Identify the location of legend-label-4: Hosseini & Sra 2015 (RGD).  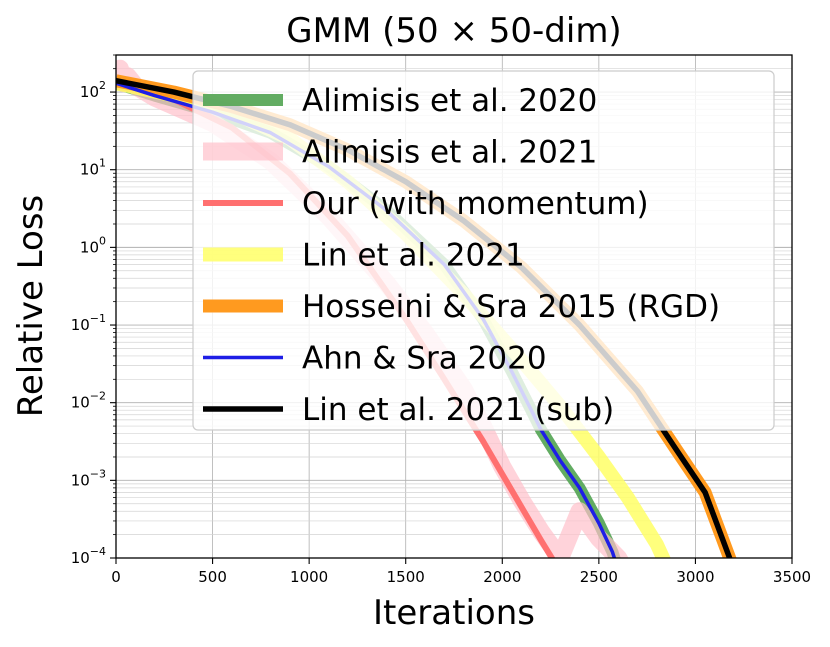
(511, 307).